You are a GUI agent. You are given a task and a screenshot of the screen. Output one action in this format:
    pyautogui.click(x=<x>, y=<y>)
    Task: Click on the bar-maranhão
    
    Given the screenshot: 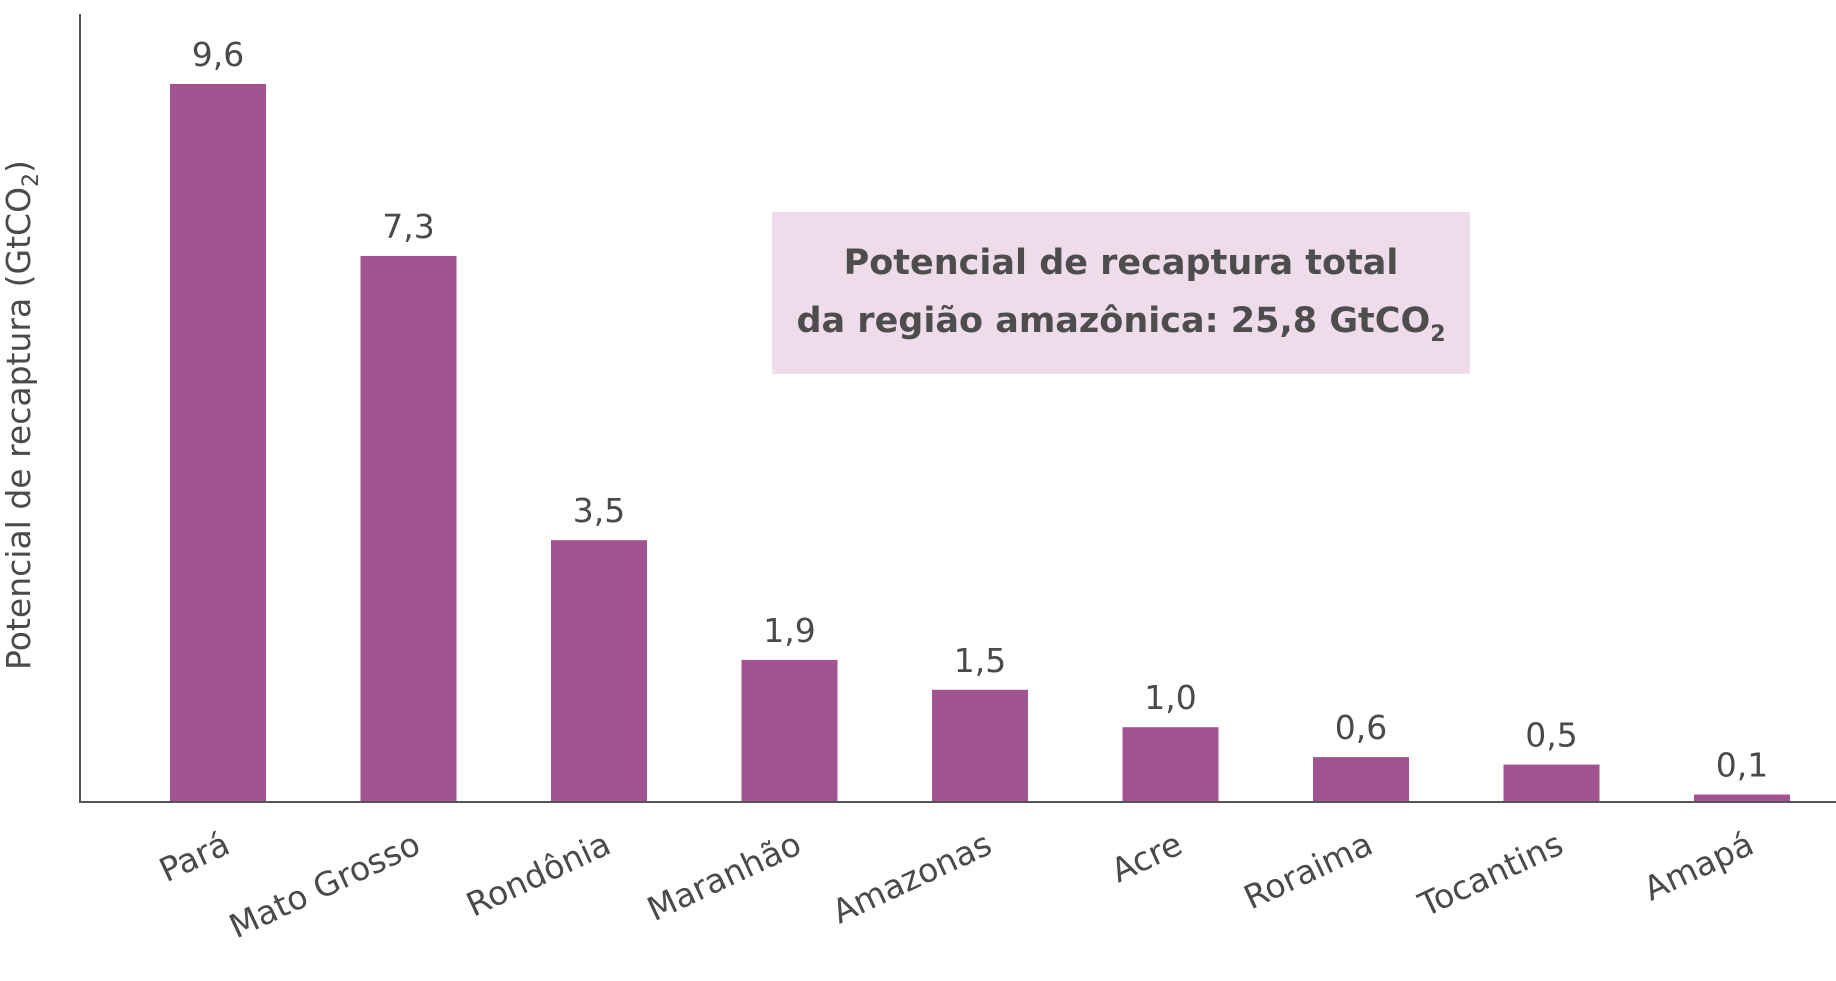 What is the action you would take?
    pyautogui.click(x=789, y=730)
    